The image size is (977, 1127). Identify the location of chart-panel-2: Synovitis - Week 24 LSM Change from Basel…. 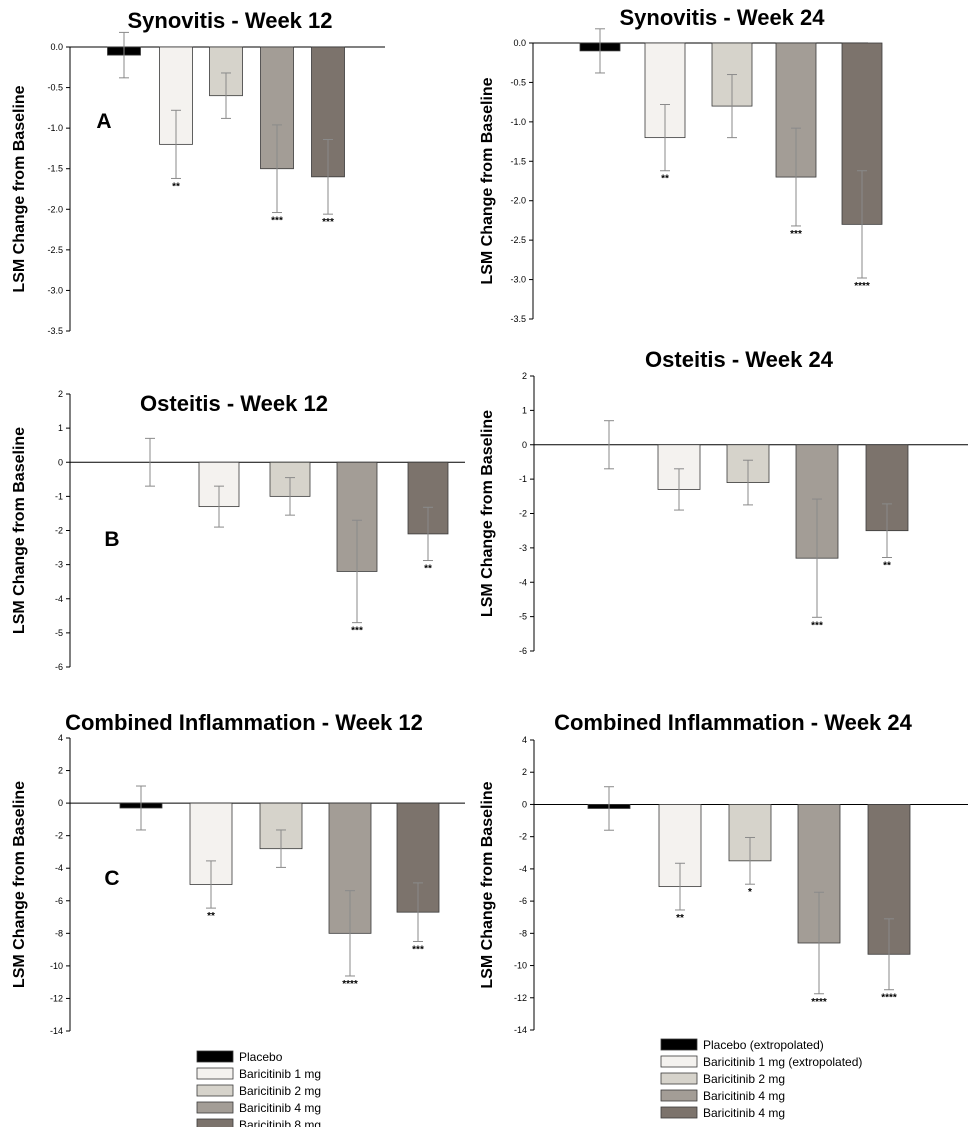
(681, 164).